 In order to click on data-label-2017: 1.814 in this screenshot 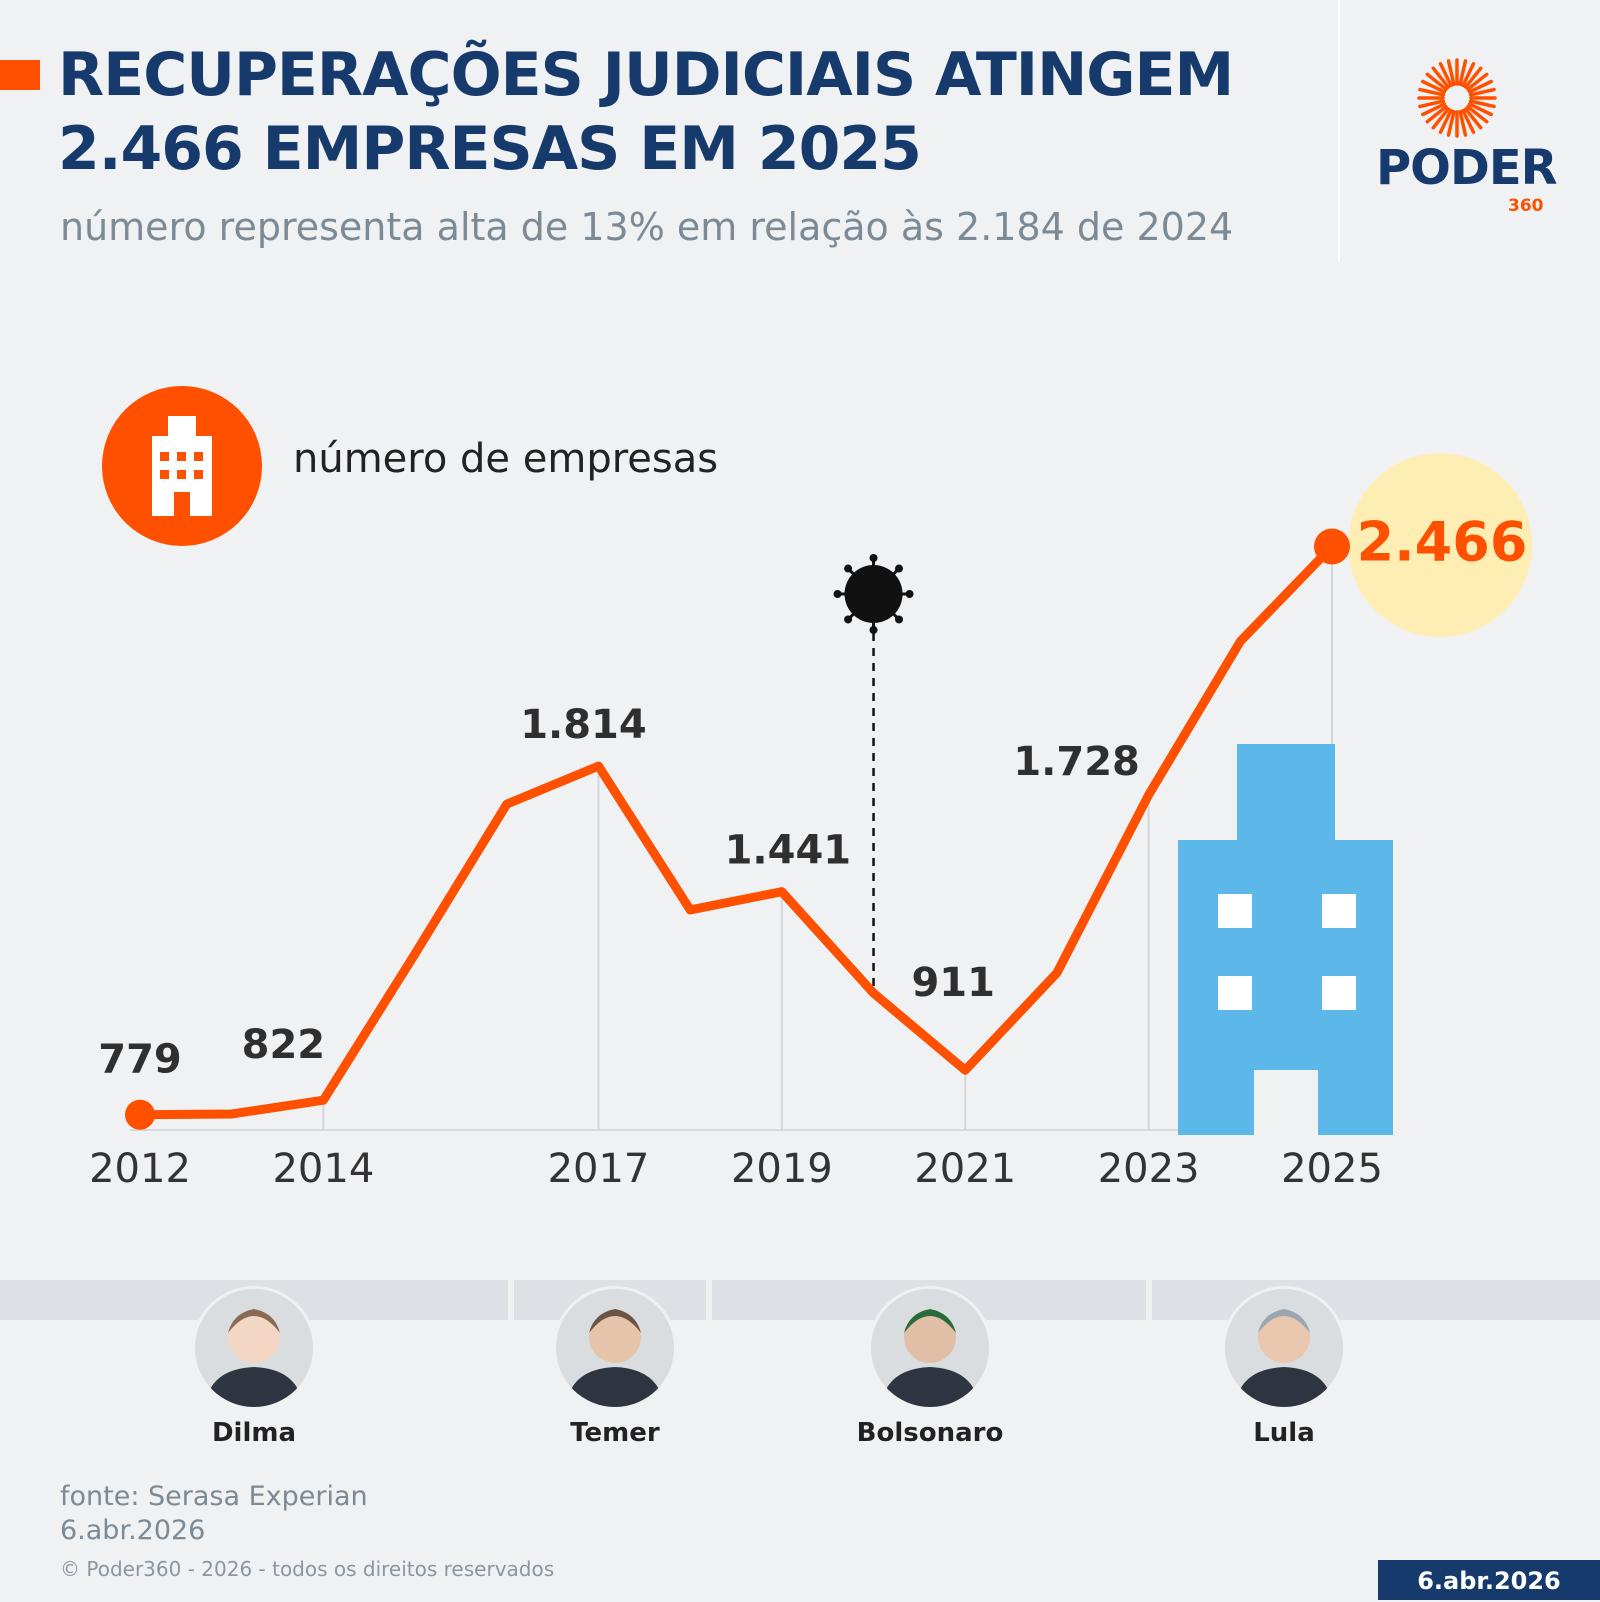, I will do `click(583, 725)`.